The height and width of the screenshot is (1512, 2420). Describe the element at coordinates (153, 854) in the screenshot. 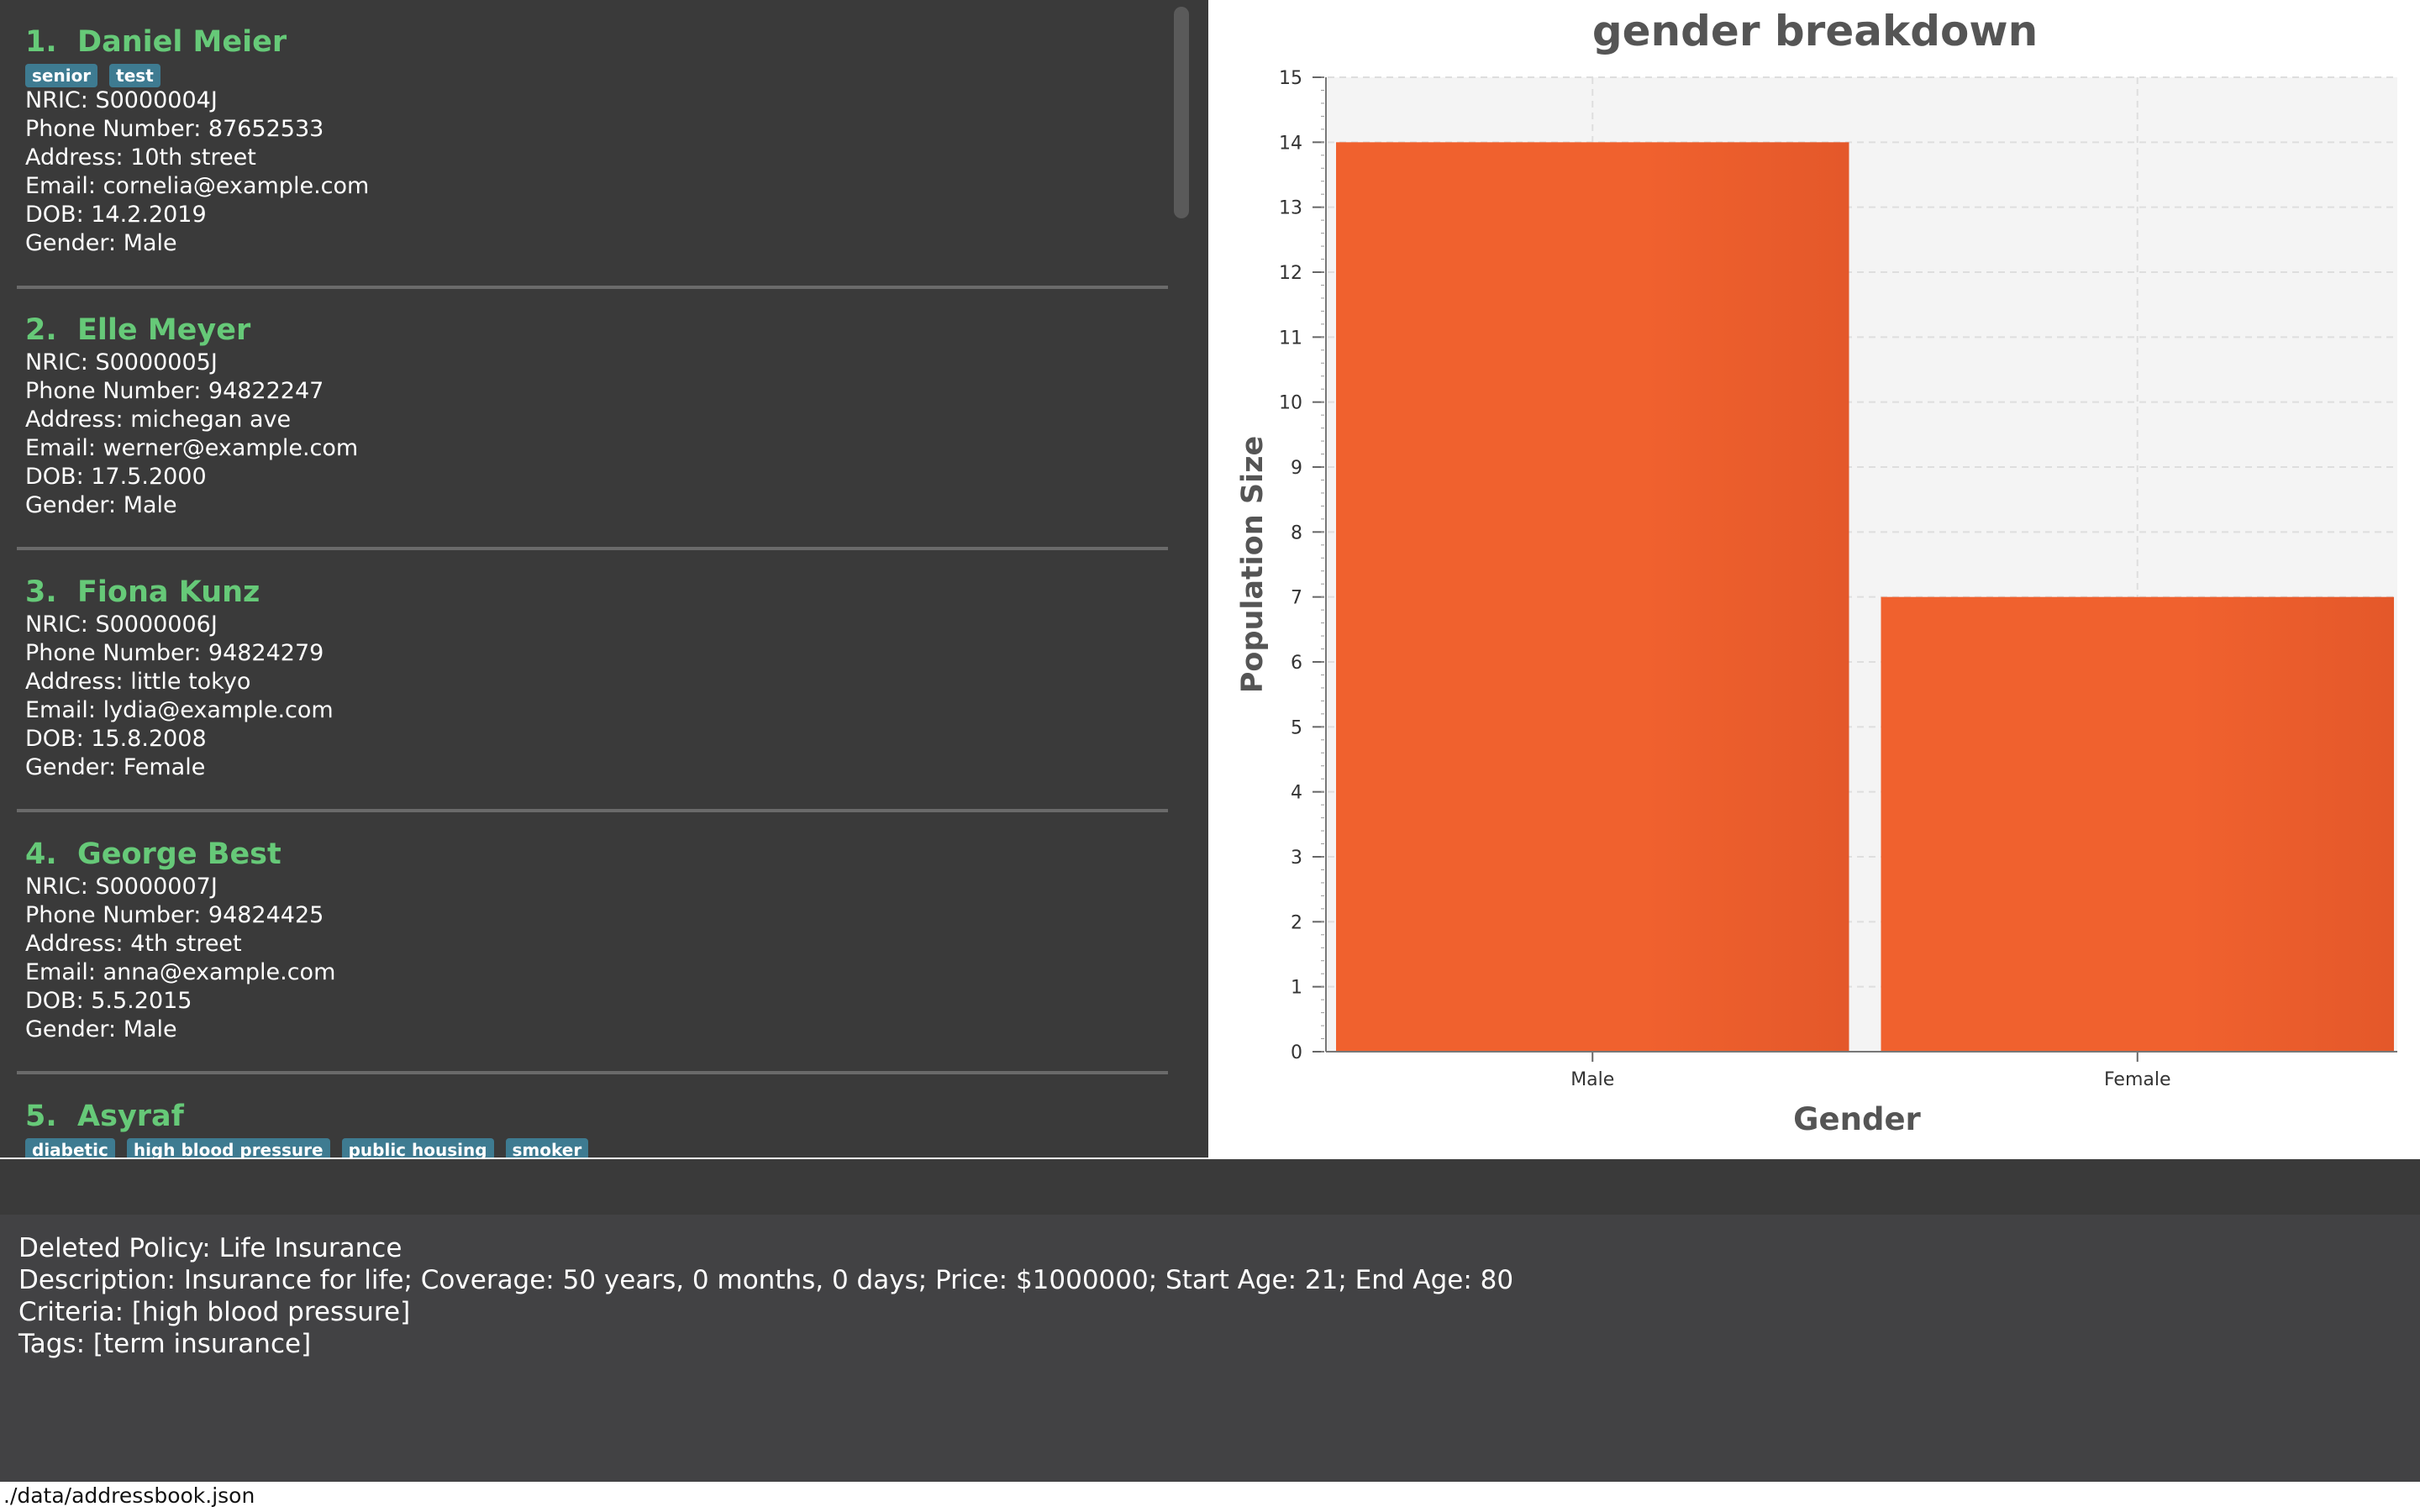

I see `person-name: 4. George Best` at that location.